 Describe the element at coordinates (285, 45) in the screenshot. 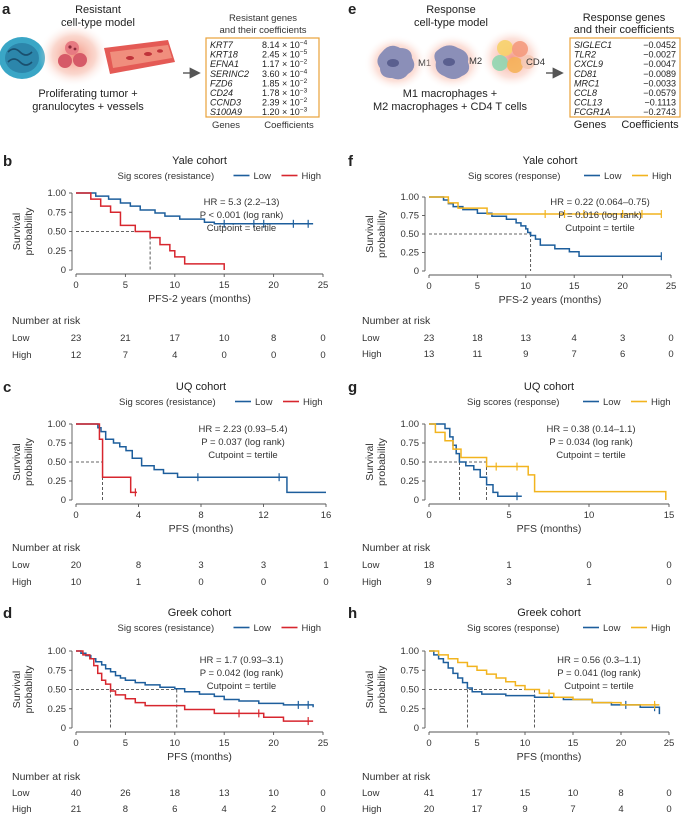

I see `gene-coef-a: 8.14 × 10⁻⁴` at that location.